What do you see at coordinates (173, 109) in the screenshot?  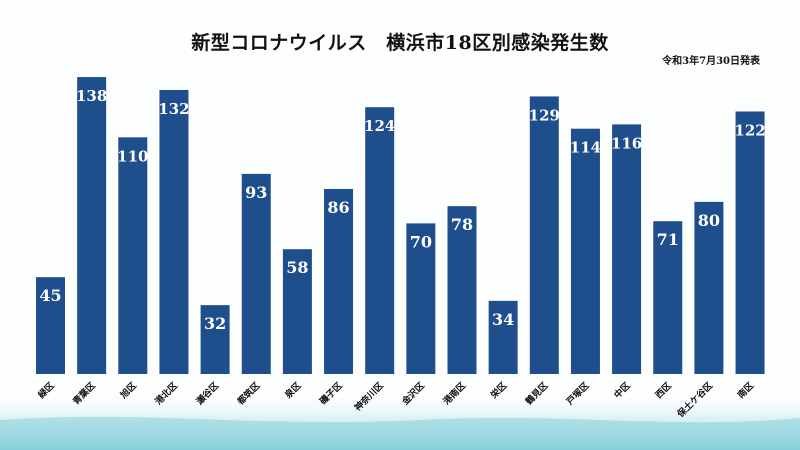 I see `data-label: 132` at bounding box center [173, 109].